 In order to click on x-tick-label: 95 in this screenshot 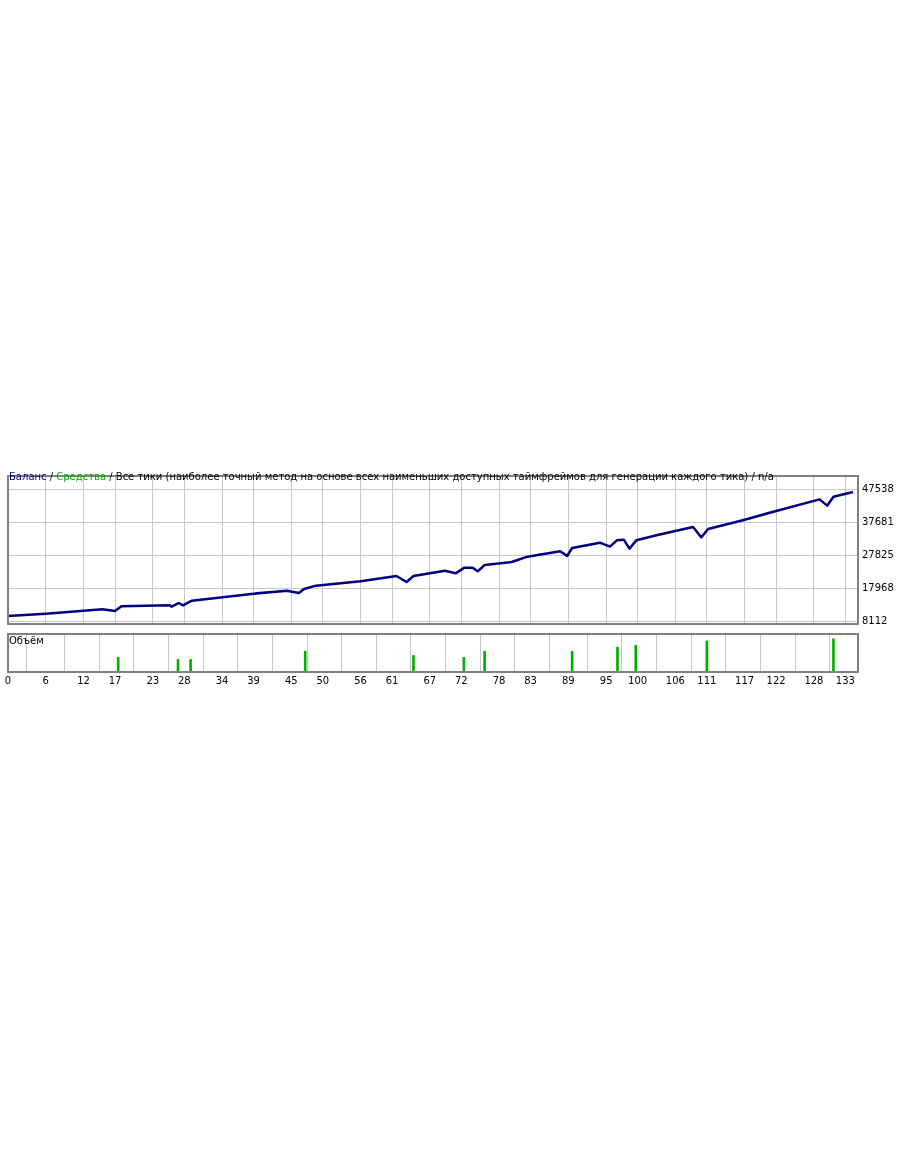, I will do `click(606, 680)`.